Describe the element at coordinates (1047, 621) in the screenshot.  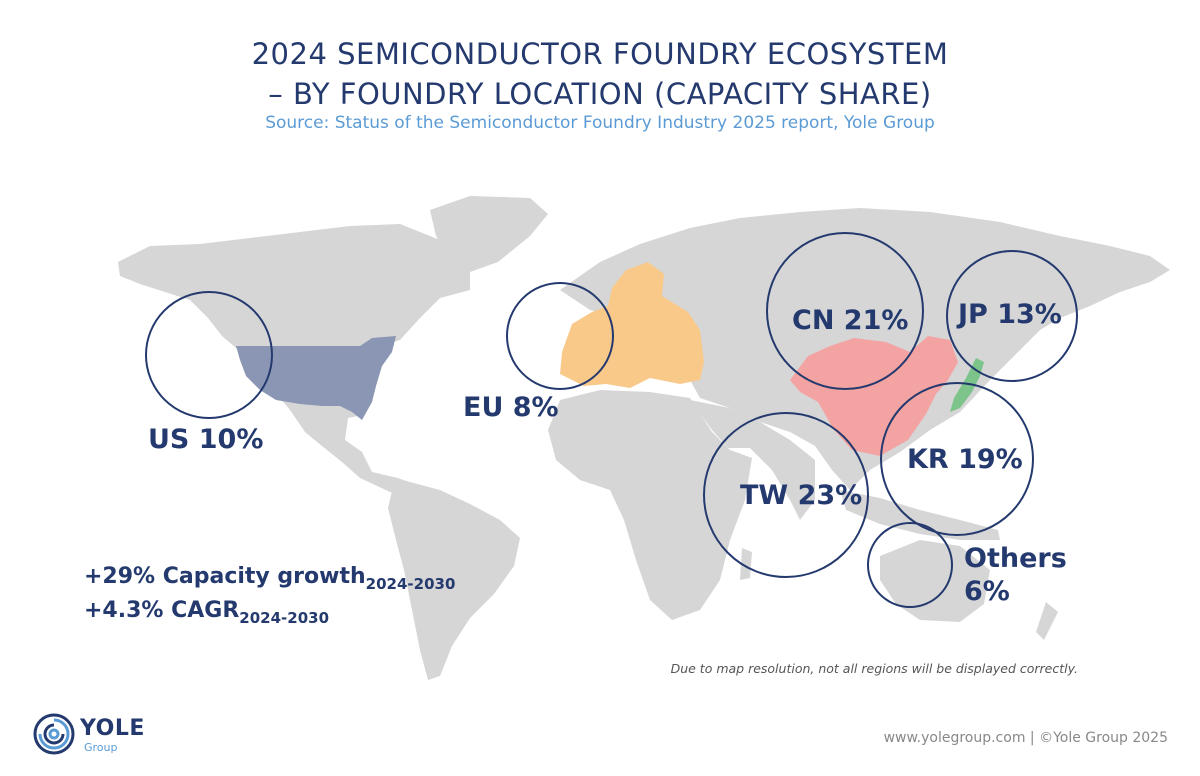
I see `land-new-zealand` at that location.